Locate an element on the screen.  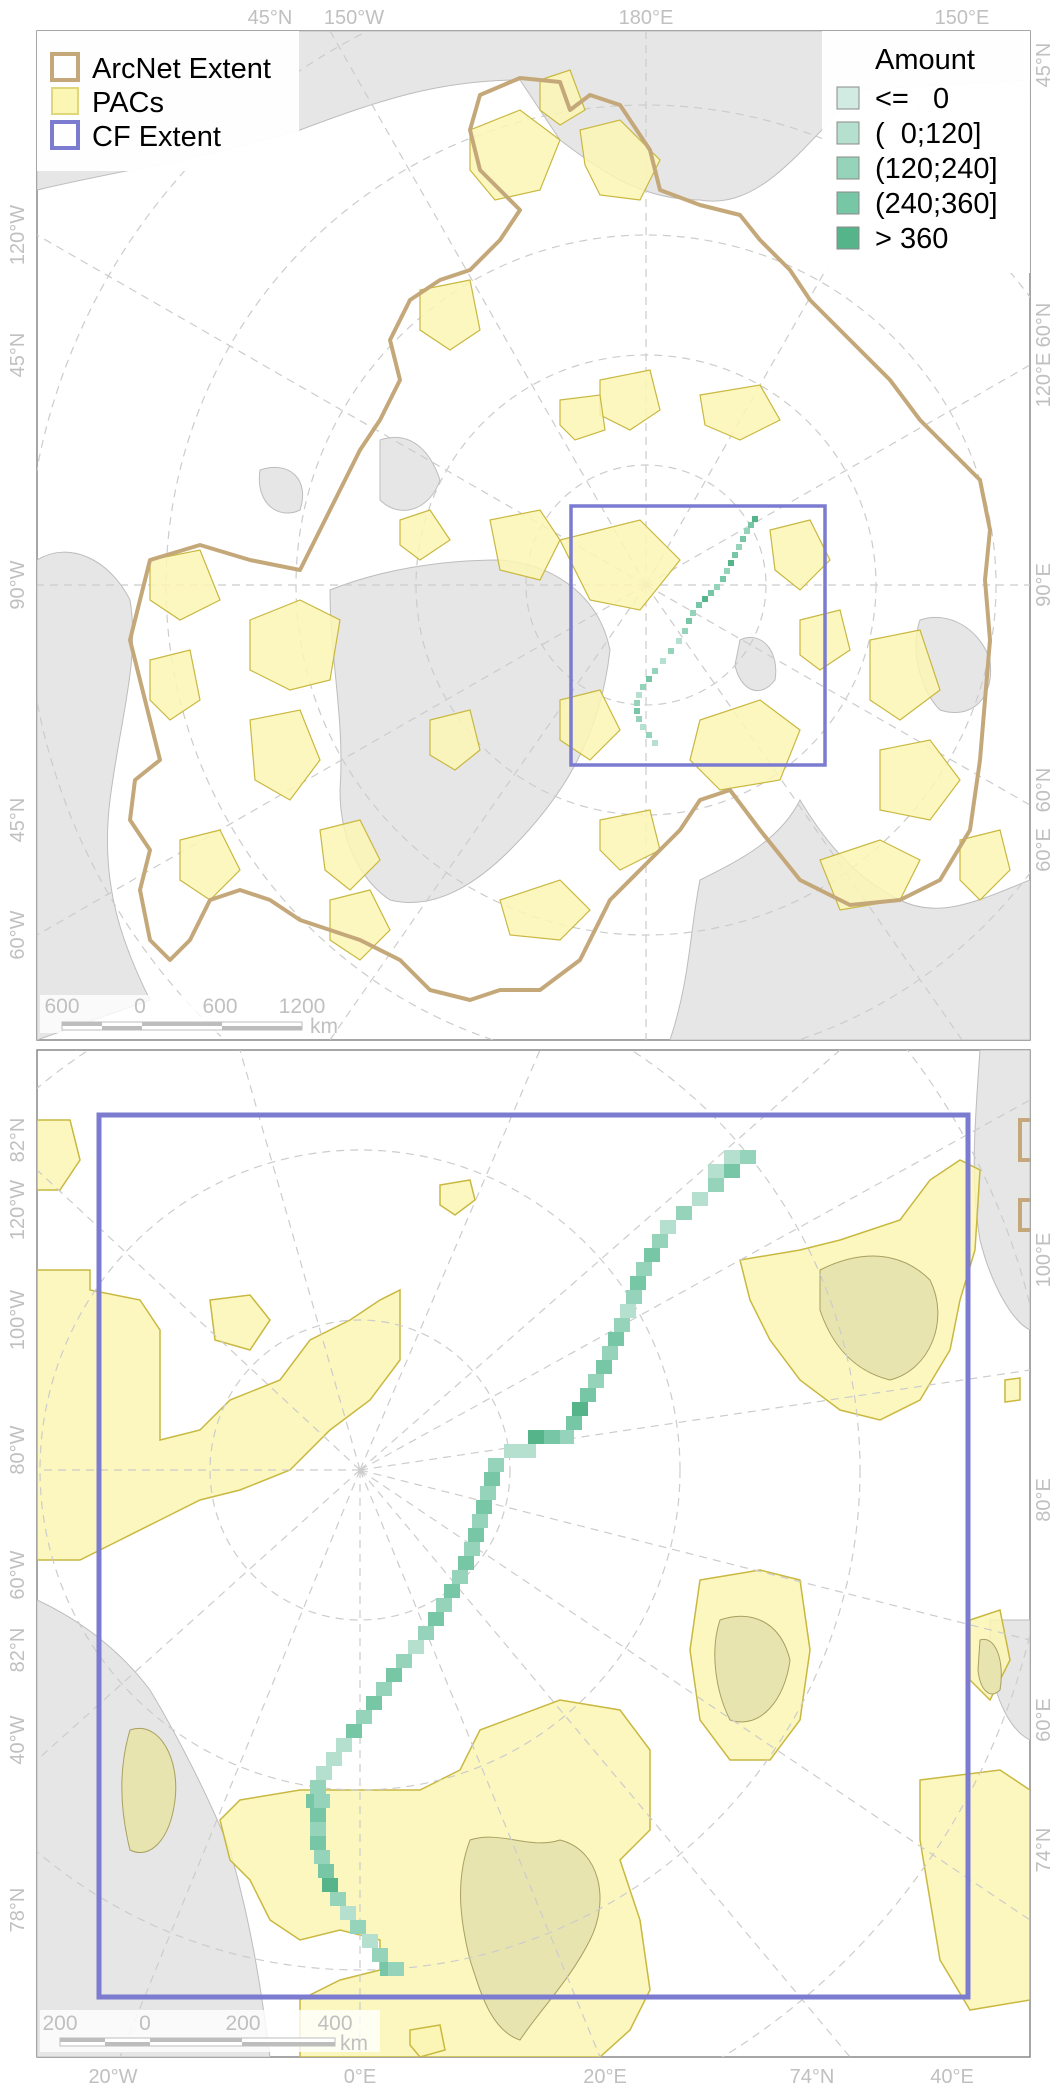
top-right-label-0: 45°N is located at coordinates (1044, 65).